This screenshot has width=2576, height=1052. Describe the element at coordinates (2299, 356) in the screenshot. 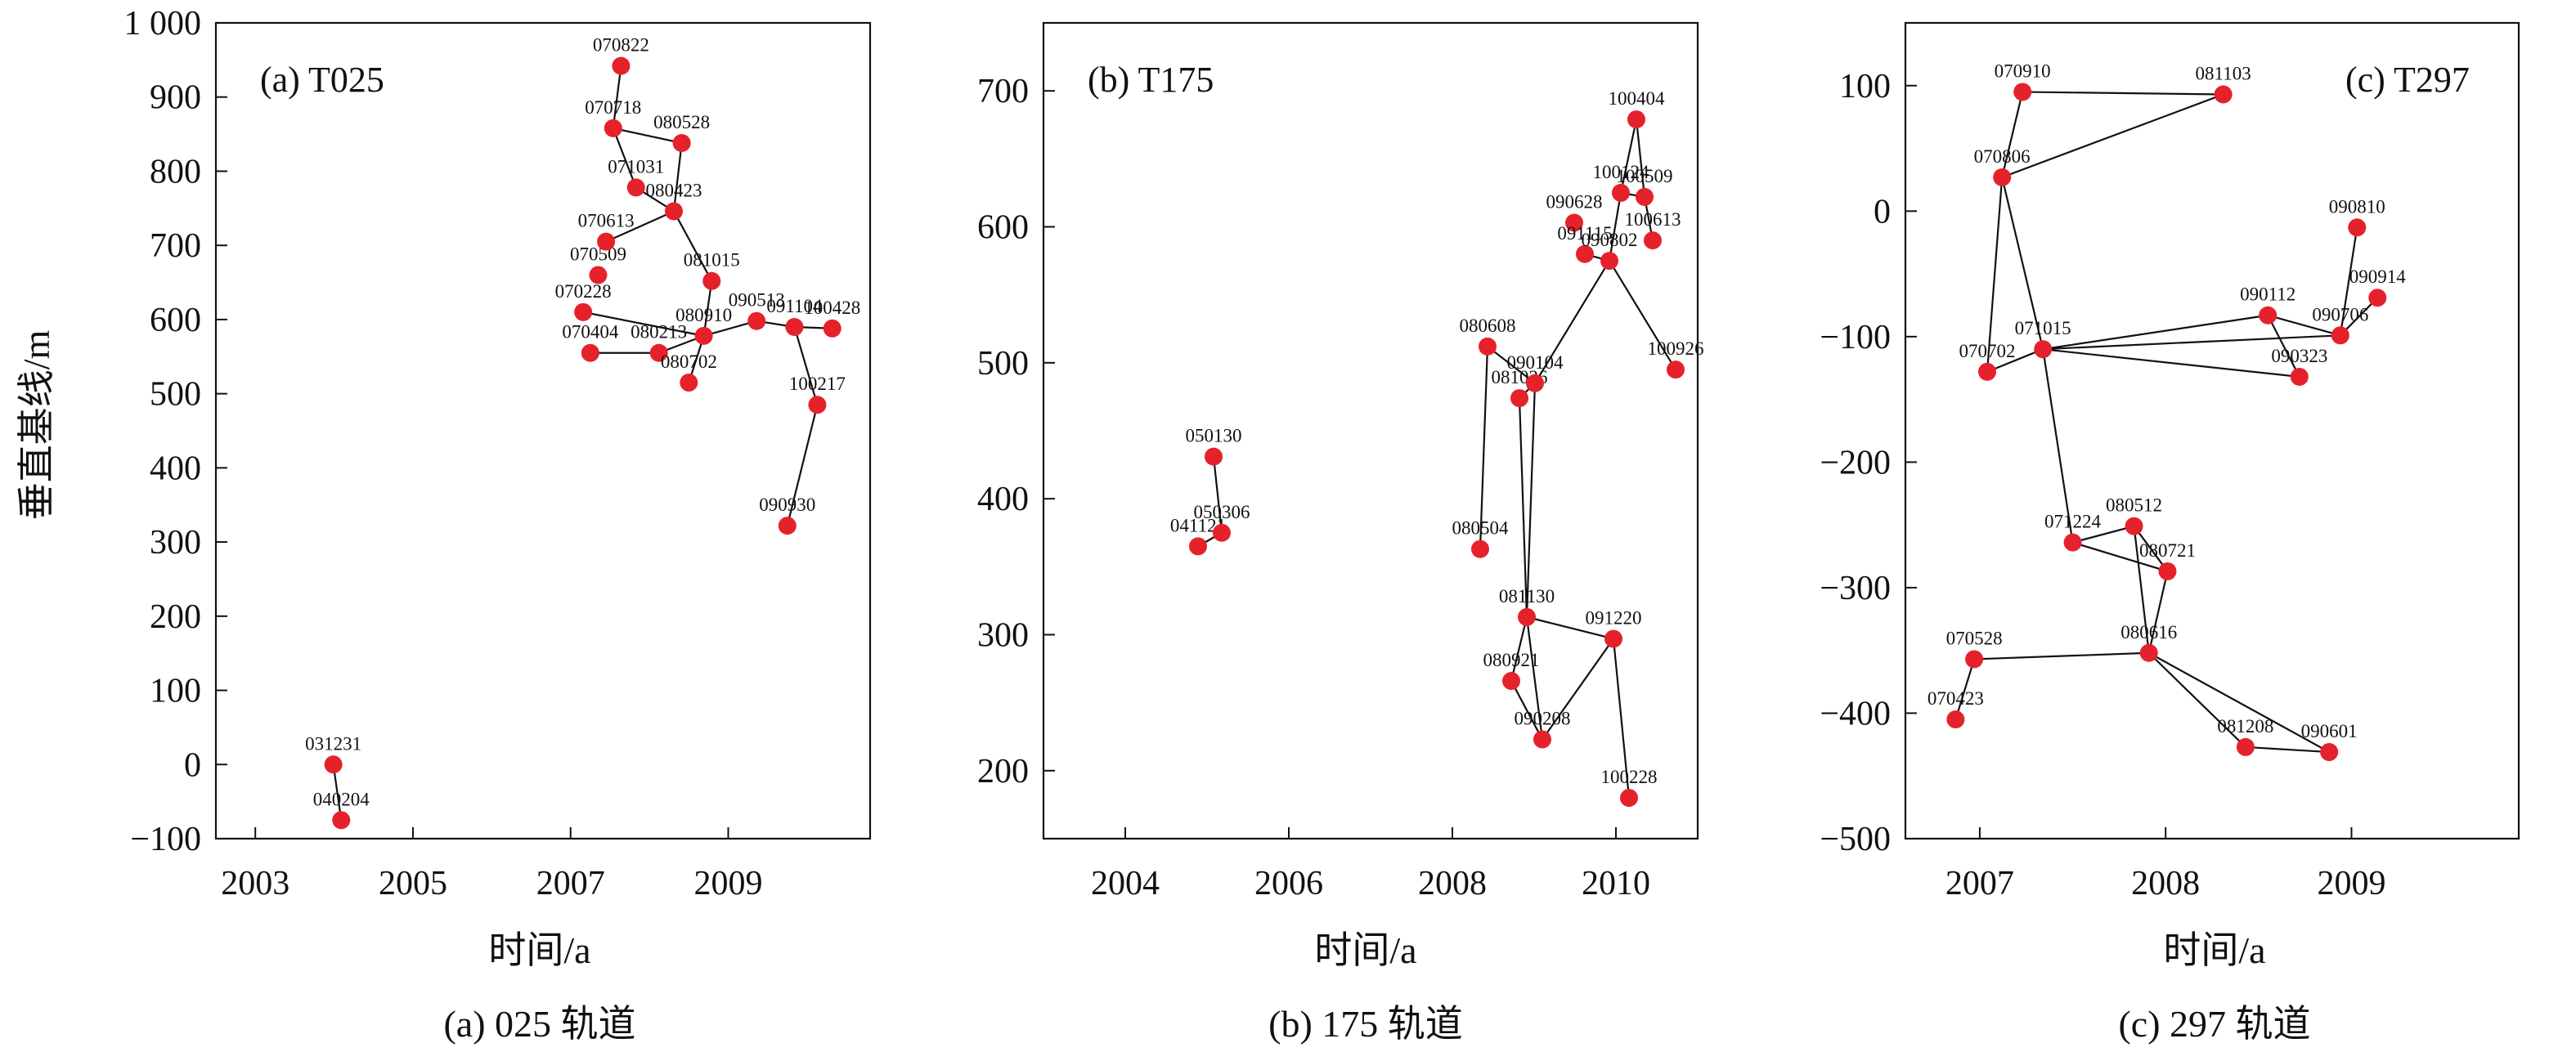

I see `panel-c-point-label: 090323` at that location.